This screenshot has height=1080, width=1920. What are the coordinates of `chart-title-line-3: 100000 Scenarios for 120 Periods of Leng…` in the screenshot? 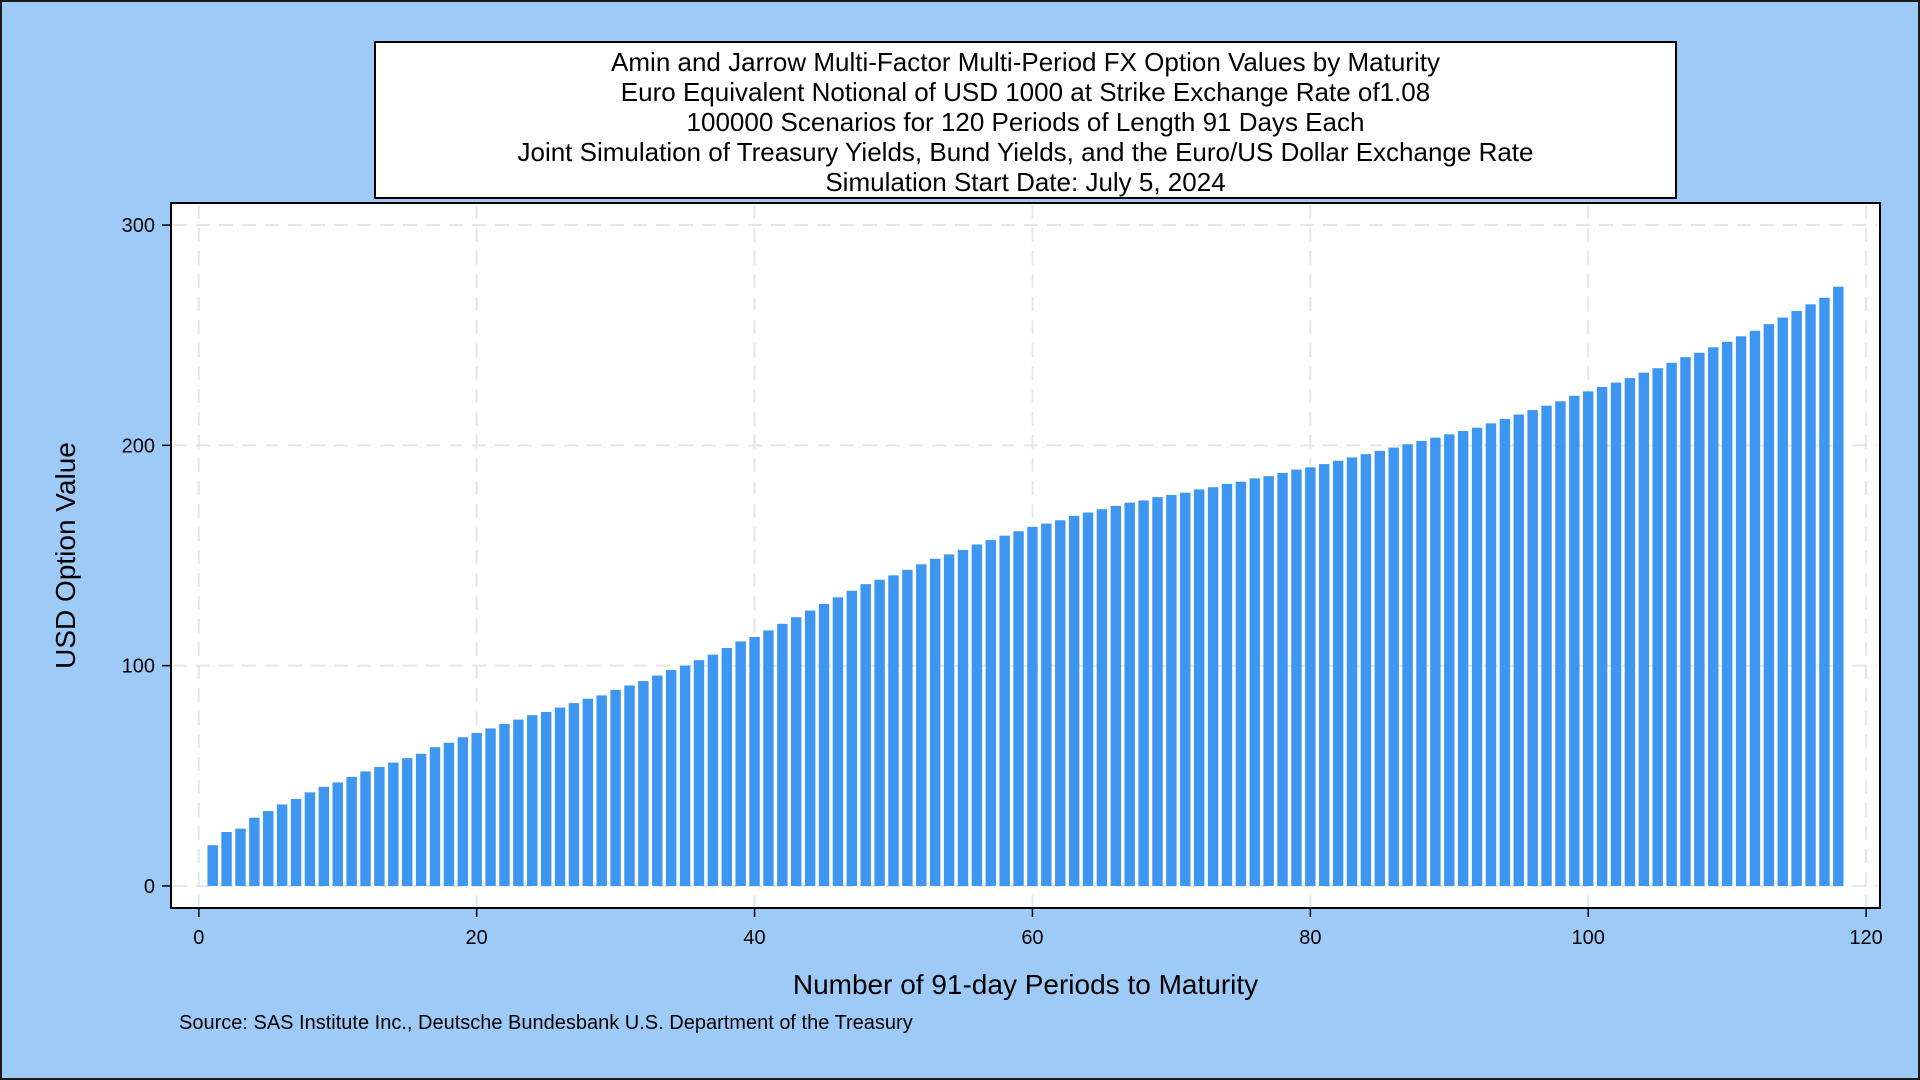 It's located at (1025, 122).